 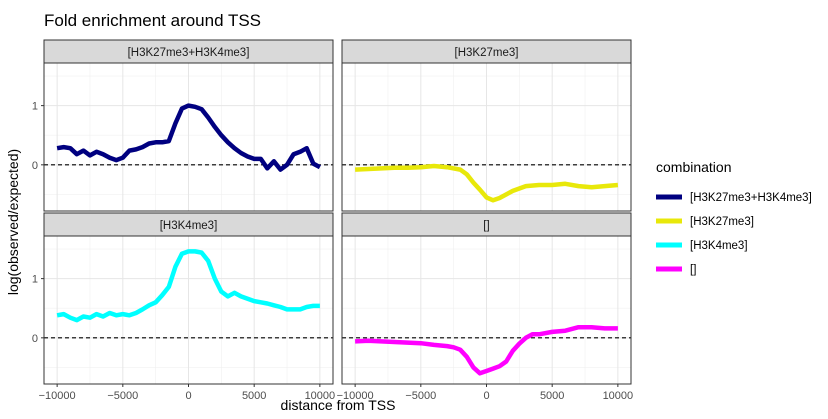 I want to click on facet-strip-label: [H3K27me3], so click(x=487, y=53).